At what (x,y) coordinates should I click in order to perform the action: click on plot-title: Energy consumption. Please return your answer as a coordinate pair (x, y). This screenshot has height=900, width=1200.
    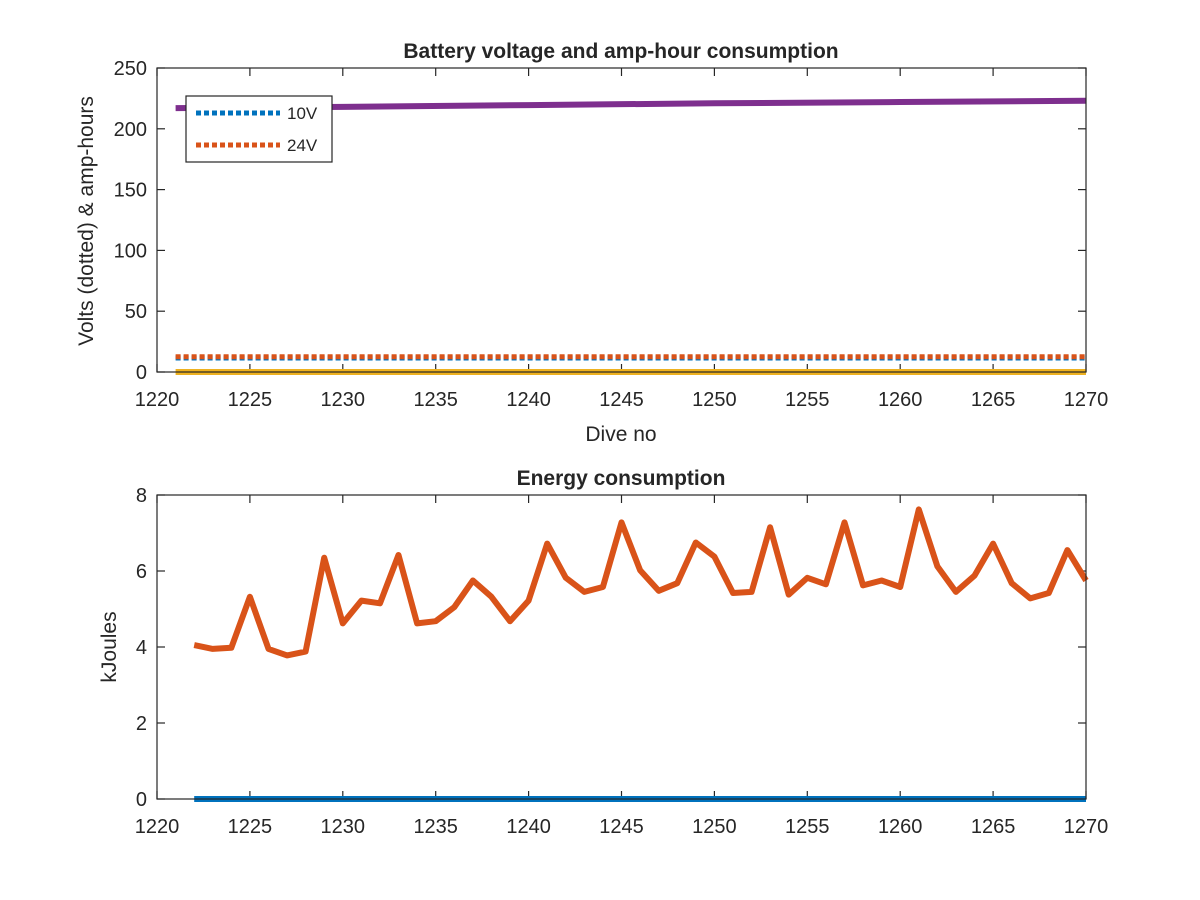
    Looking at the image, I should click on (621, 478).